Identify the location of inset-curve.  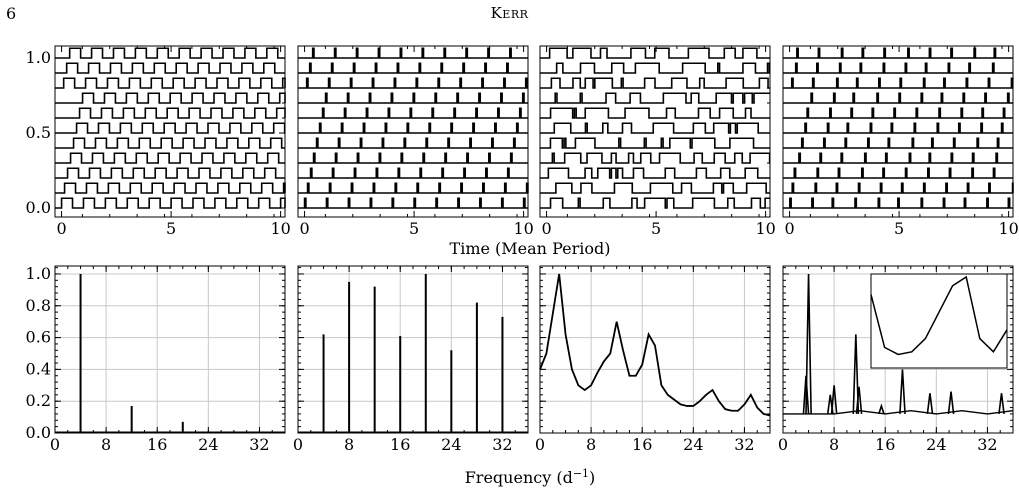
(939, 315).